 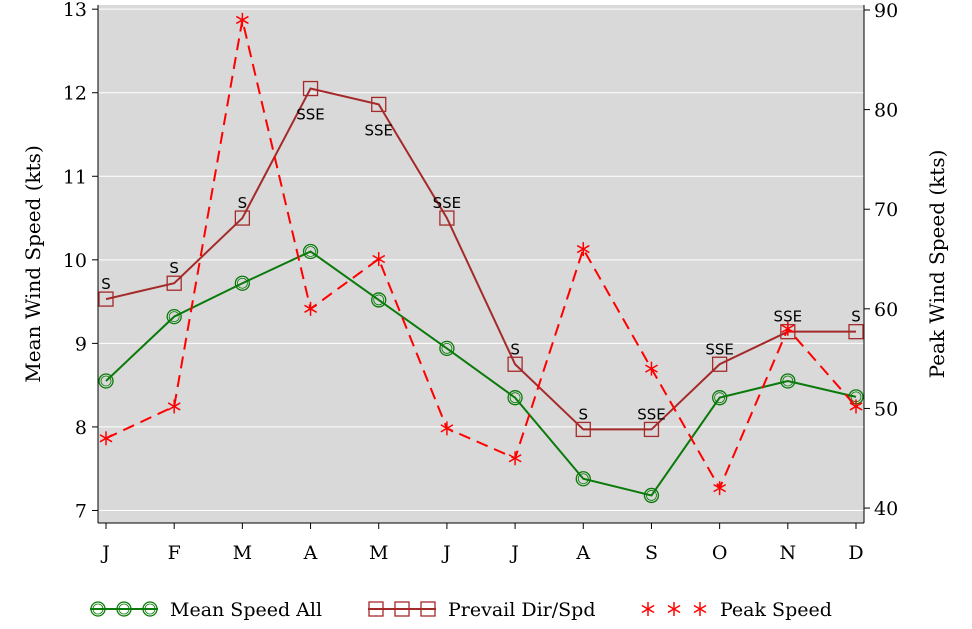 I want to click on y-left-tick-label: 12, so click(x=75, y=94).